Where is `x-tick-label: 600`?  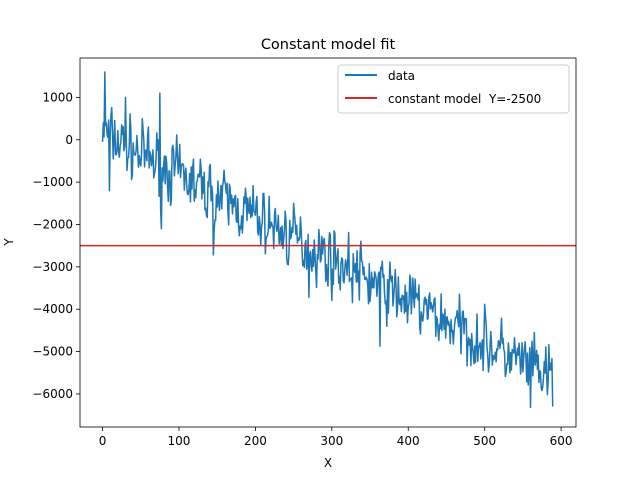
x-tick-label: 600 is located at coordinates (561, 441).